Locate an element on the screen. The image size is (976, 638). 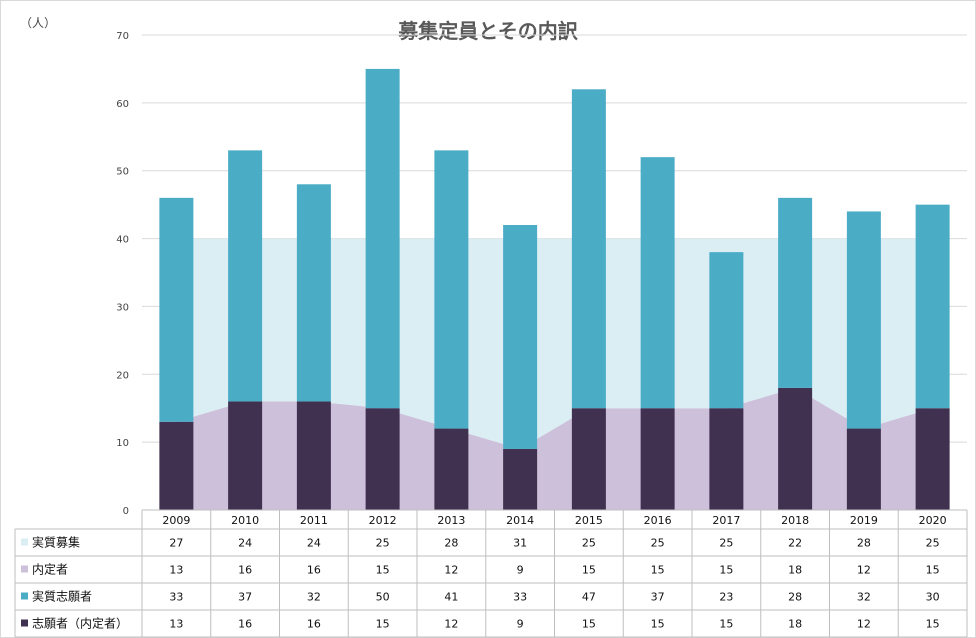
x-tick-label: 2012 is located at coordinates (383, 520).